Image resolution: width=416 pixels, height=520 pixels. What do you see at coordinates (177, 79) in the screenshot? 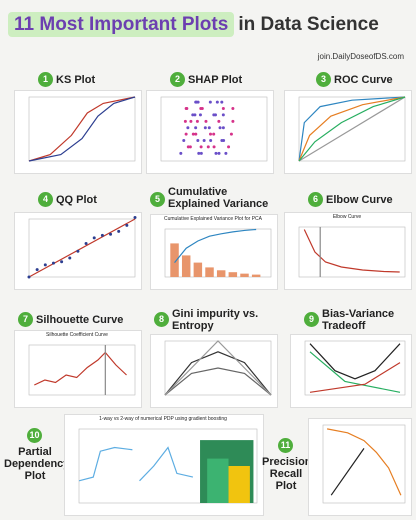
I see `number-badge: 2` at bounding box center [177, 79].